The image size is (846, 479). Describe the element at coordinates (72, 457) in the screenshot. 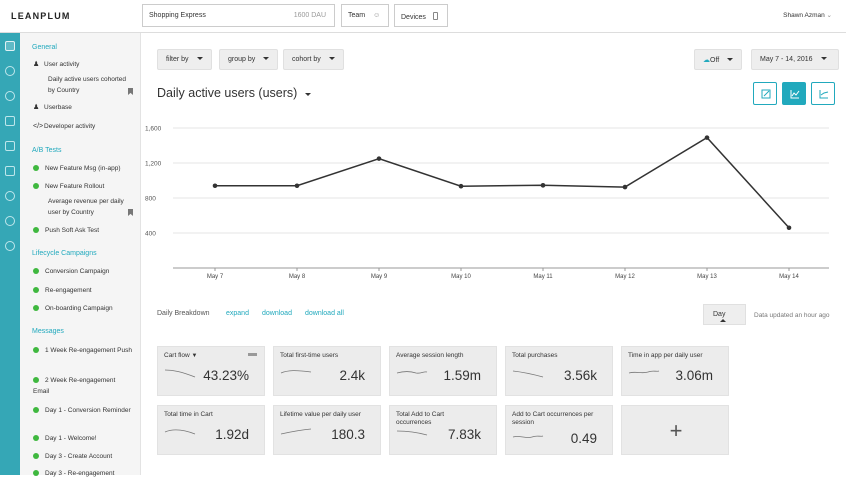

I see `sidebar-item-message: Day 3 - Create Account` at that location.